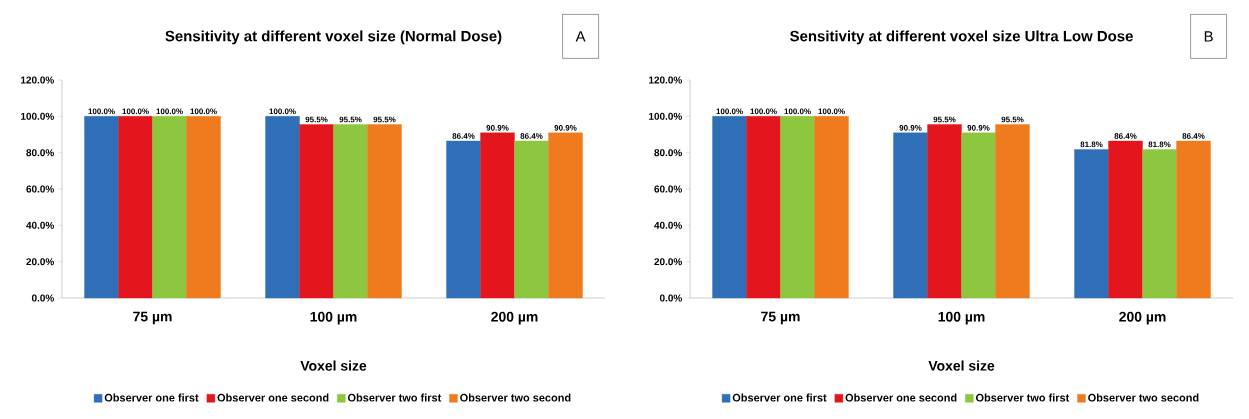 The image size is (1249, 419). I want to click on text: A, so click(580, 36).